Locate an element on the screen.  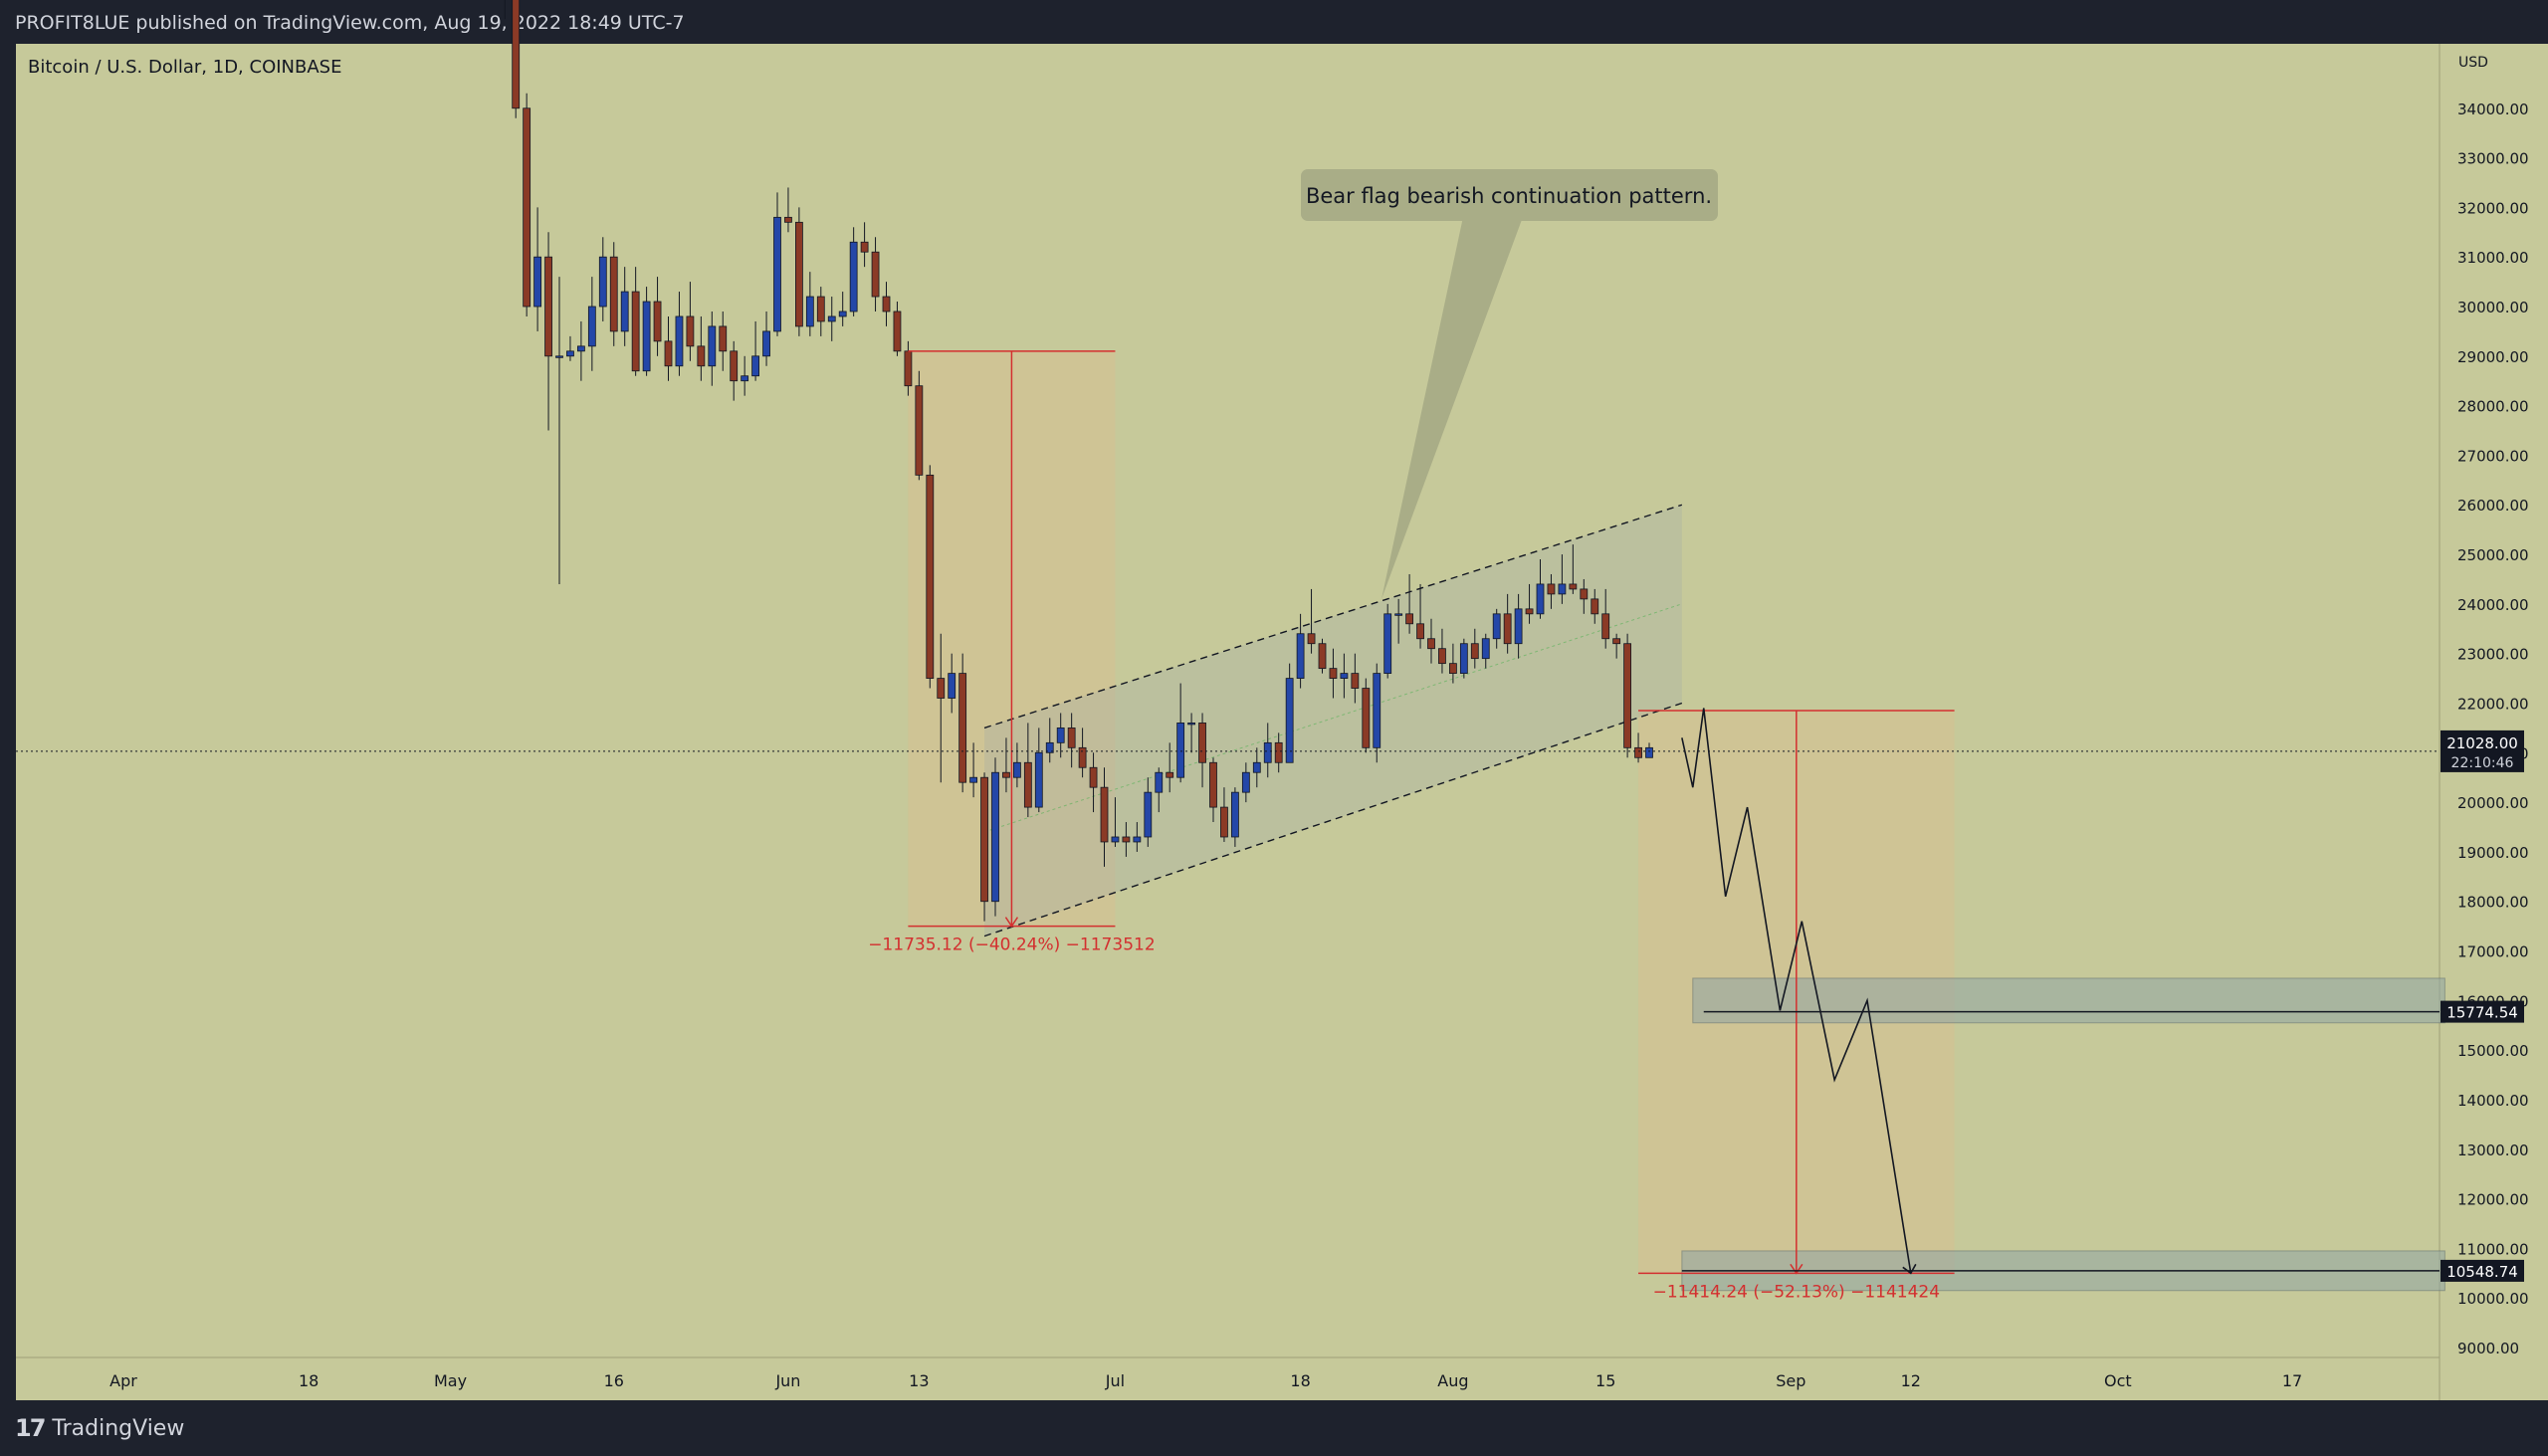
projection-arrow-head is located at coordinates (1909, 1269).